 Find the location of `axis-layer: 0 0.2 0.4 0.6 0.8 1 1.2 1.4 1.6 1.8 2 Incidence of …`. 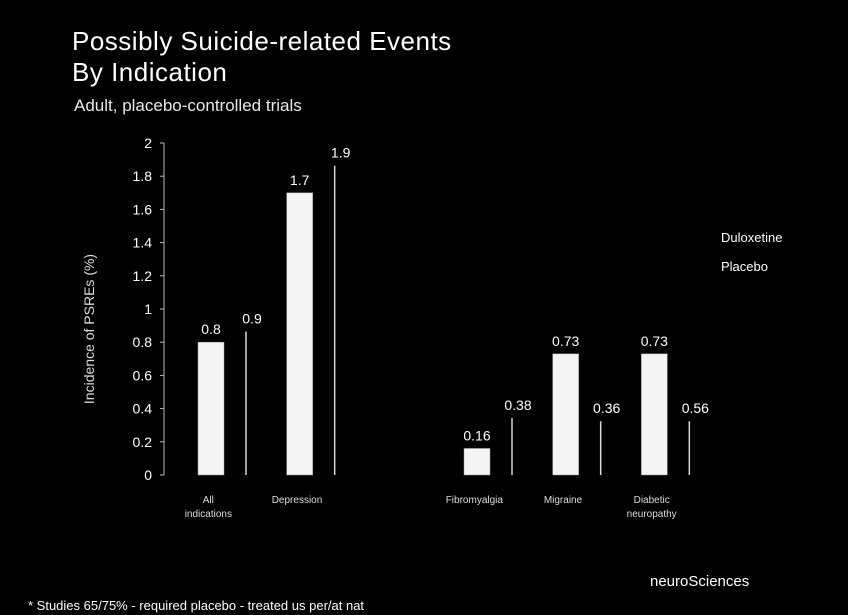

axis-layer: 0 0.2 0.4 0.6 0.8 1 1.2 1.4 1.6 1.8 2 Incidence of … is located at coordinates (123, 309).